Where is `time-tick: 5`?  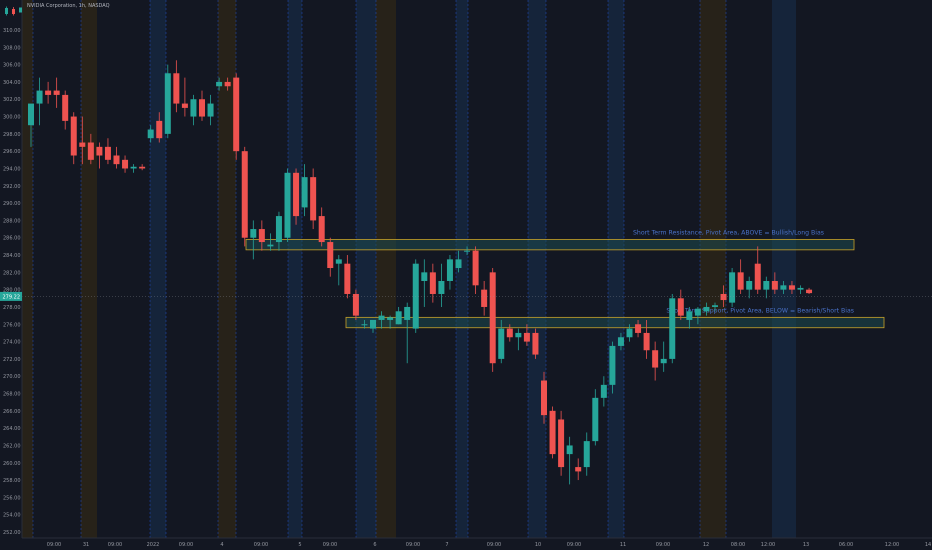
time-tick: 5 is located at coordinates (299, 545).